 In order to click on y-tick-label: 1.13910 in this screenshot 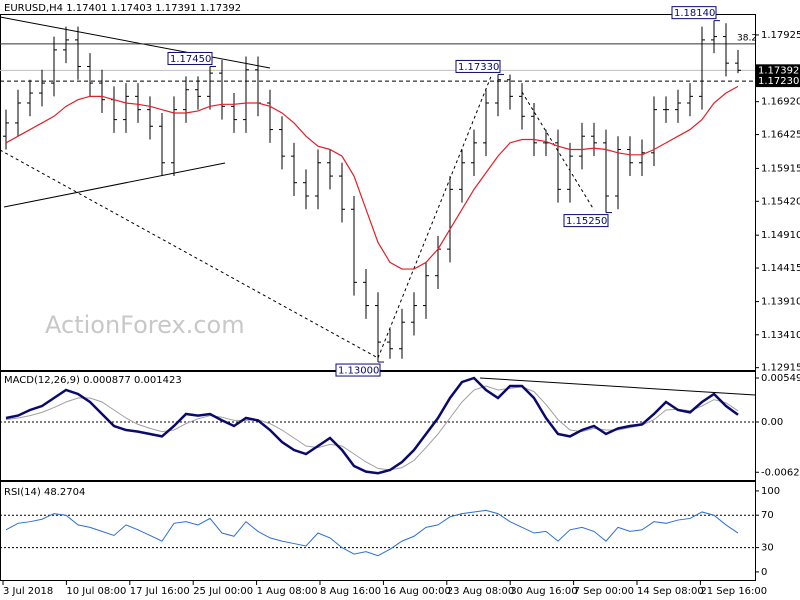, I will do `click(780, 302)`.